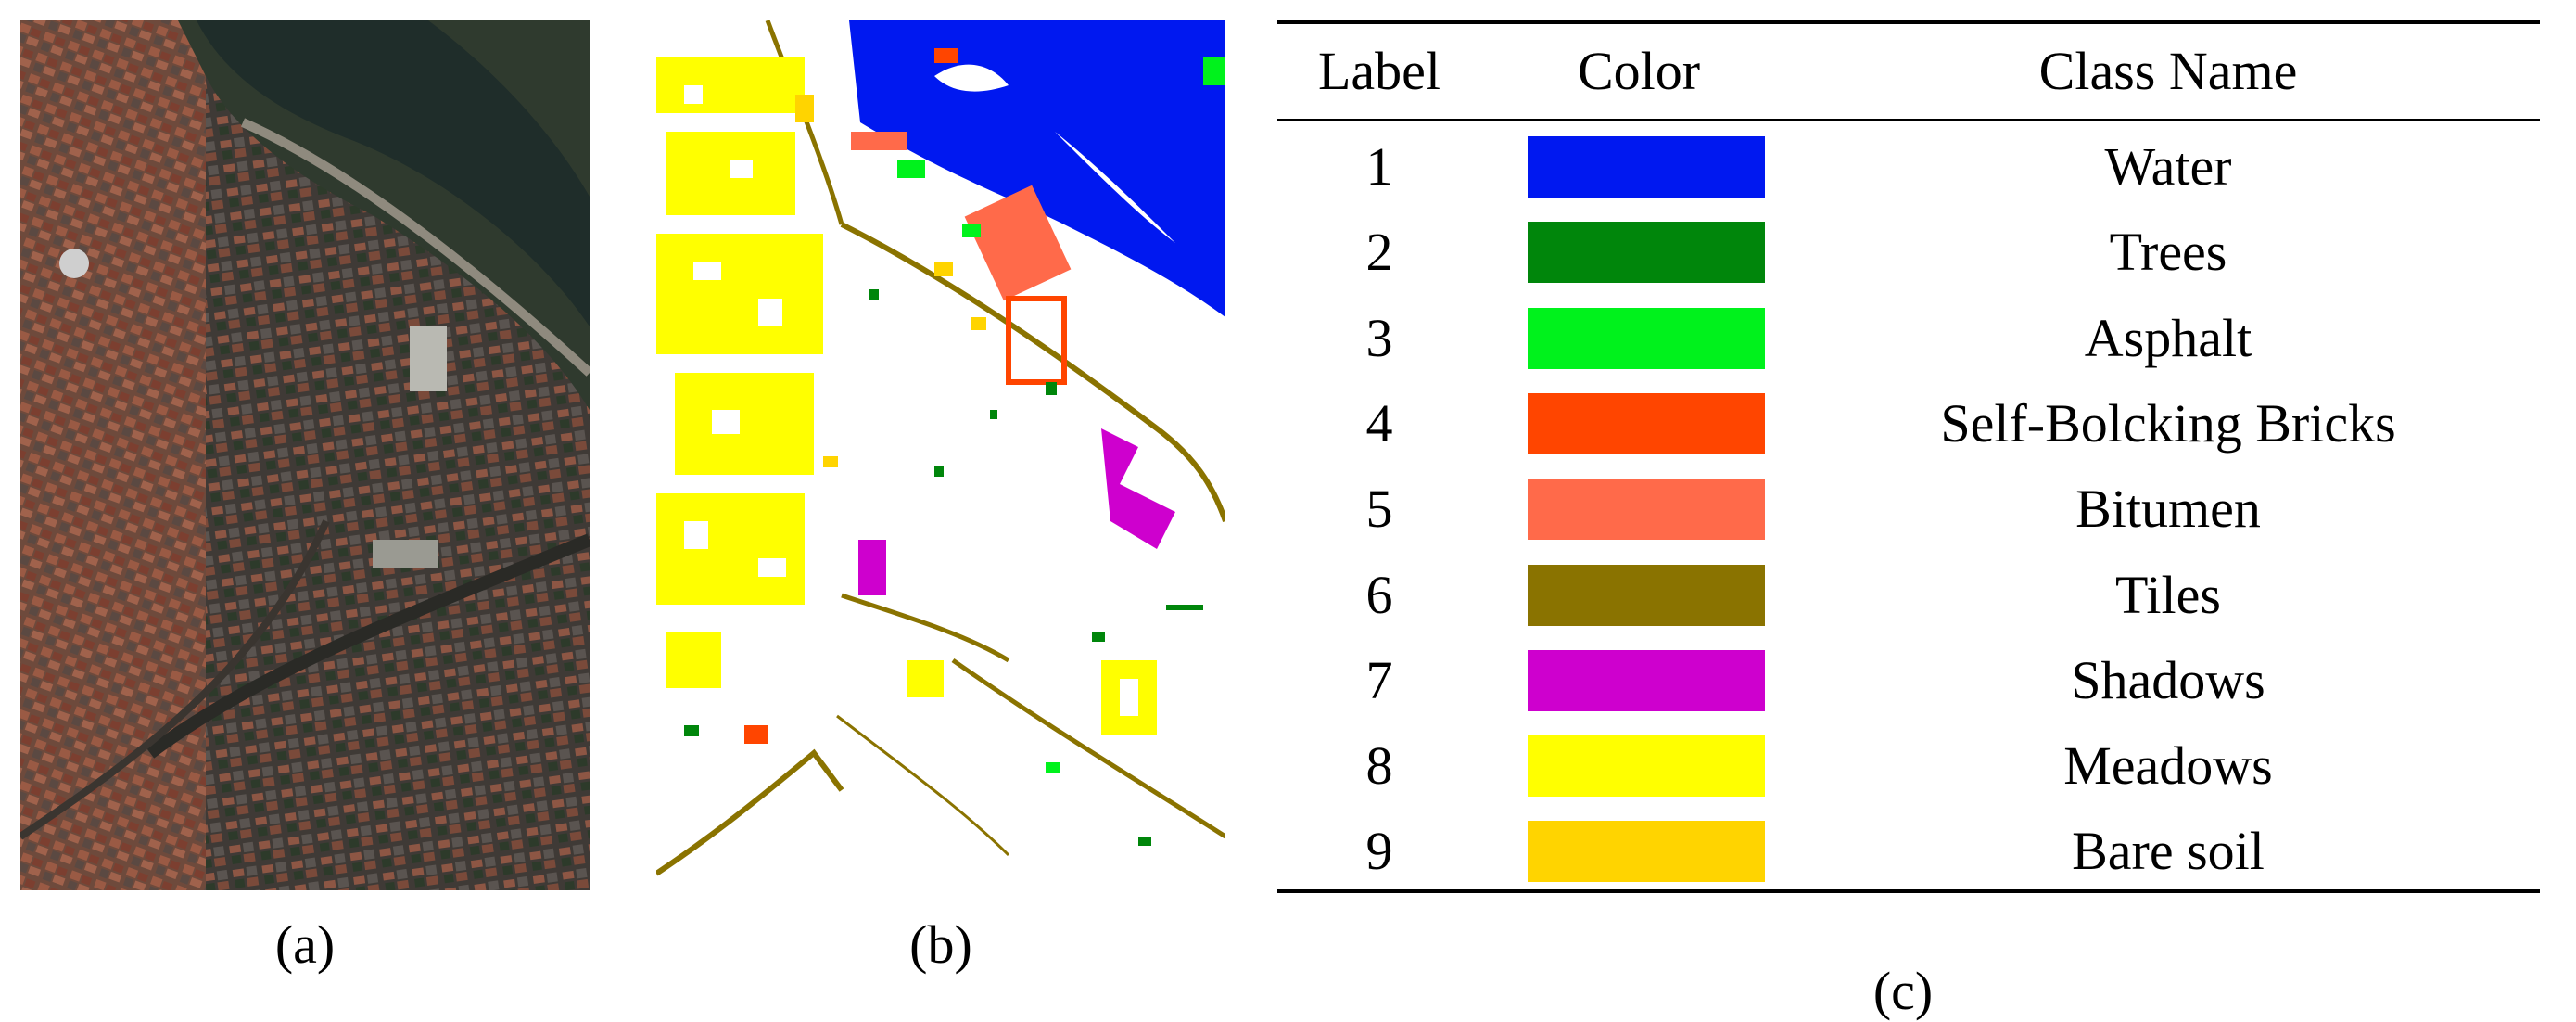 The image size is (2576, 1022). Describe the element at coordinates (2168, 851) in the screenshot. I see `legend-row-class-name: Bare soil` at that location.